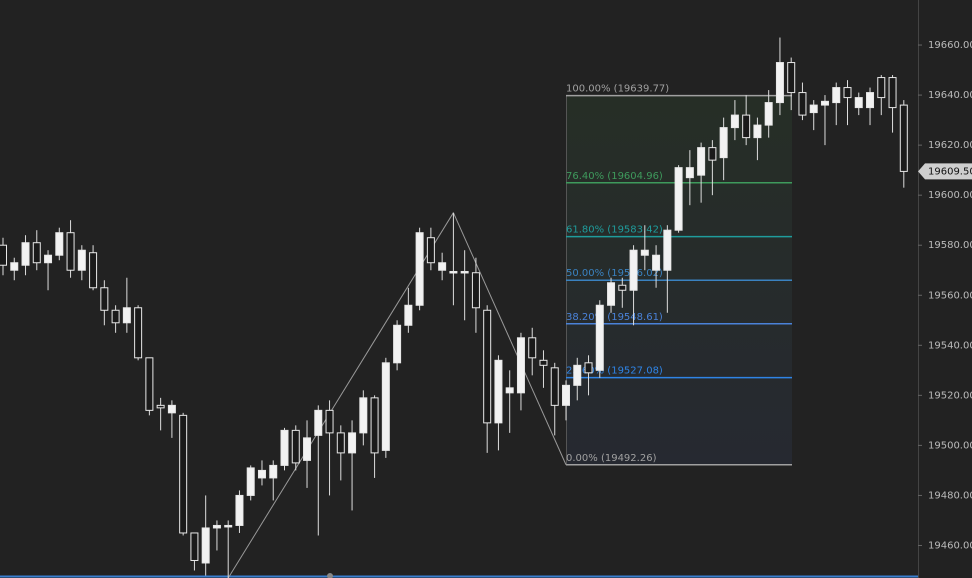 This screenshot has height=578, width=972. I want to click on zigzag, so click(509, 338).